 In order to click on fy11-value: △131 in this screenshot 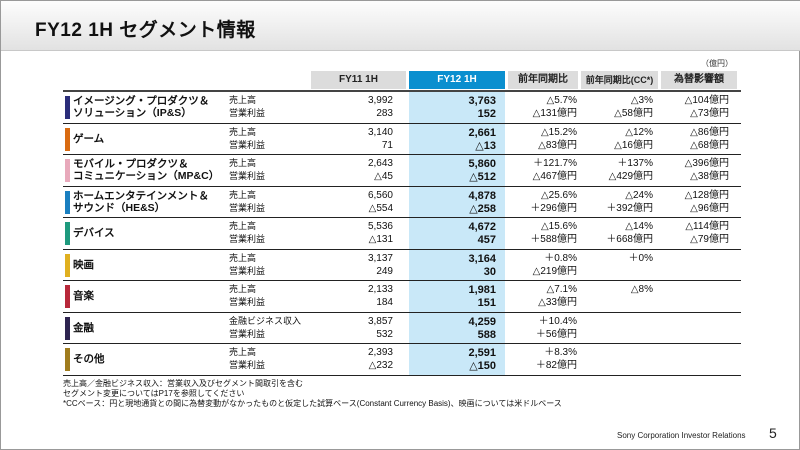, I will do `click(380, 239)`.